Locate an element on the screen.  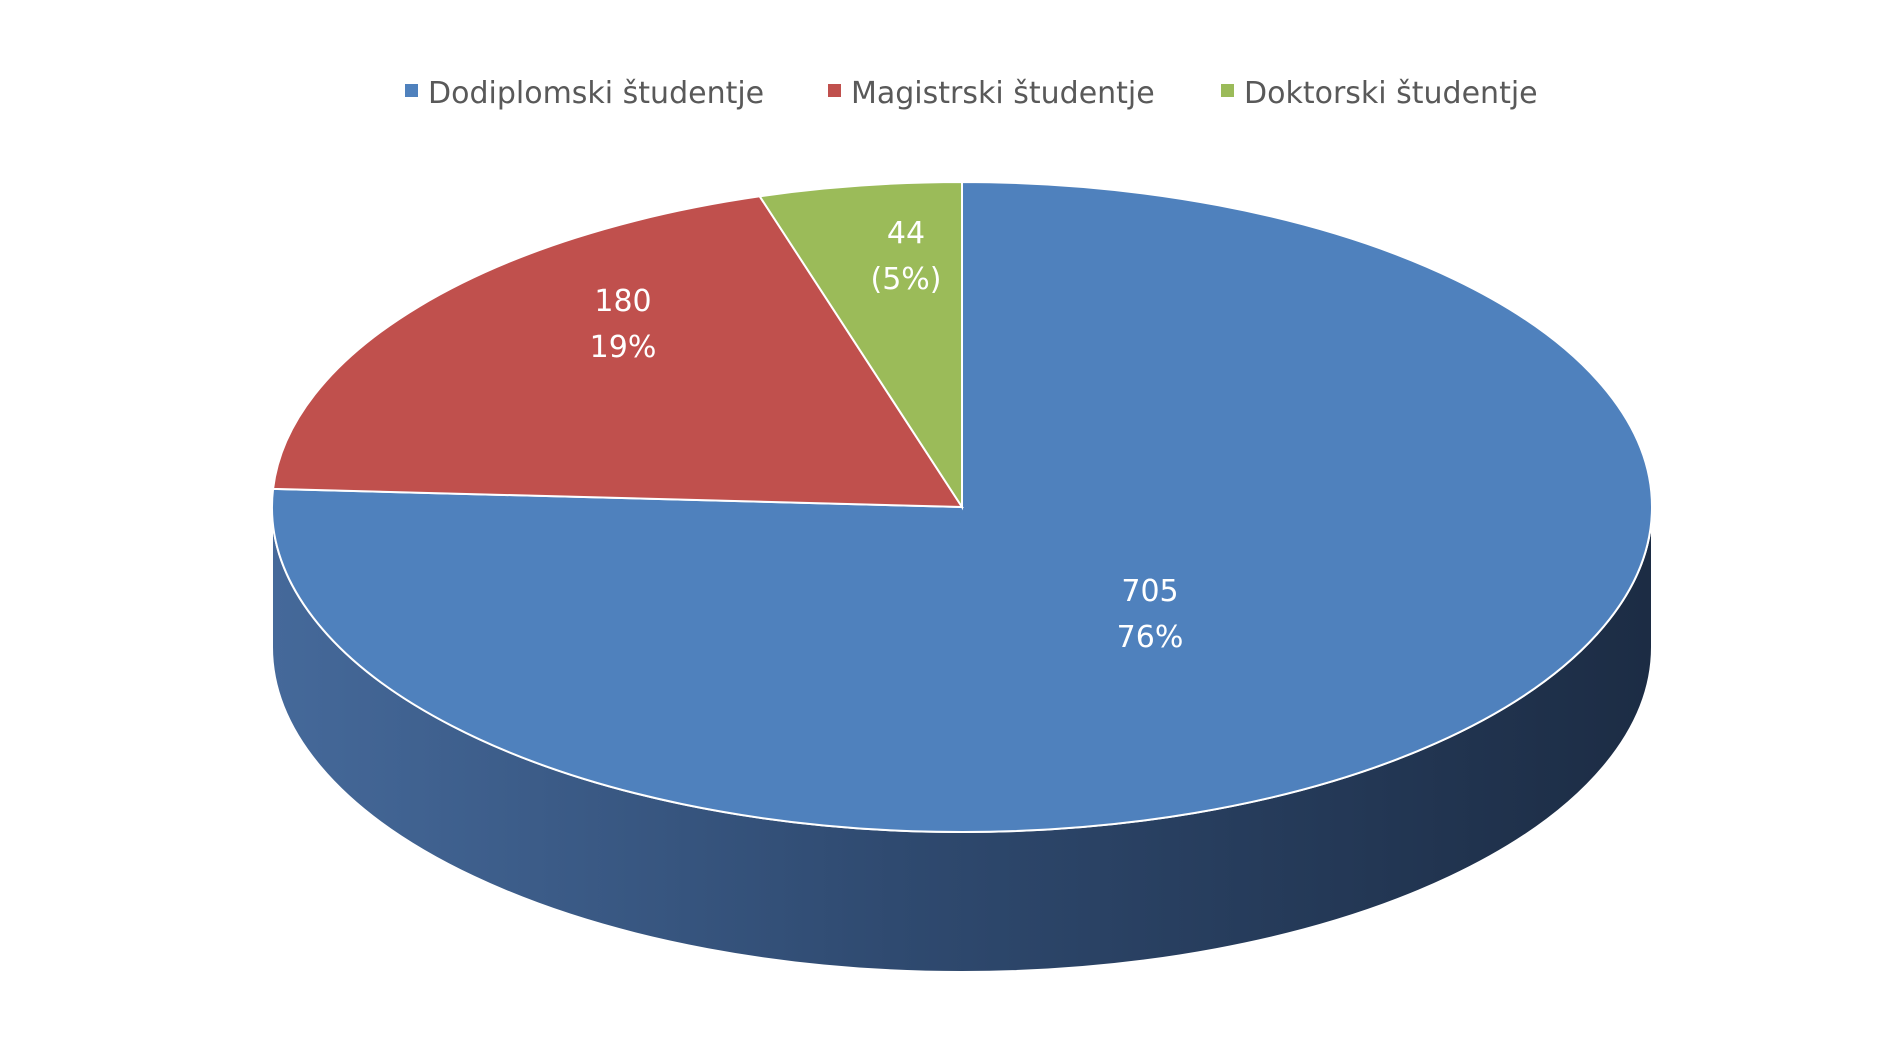
legend-label-dodiplomski: Dodiplomski študentje is located at coordinates (596, 93).